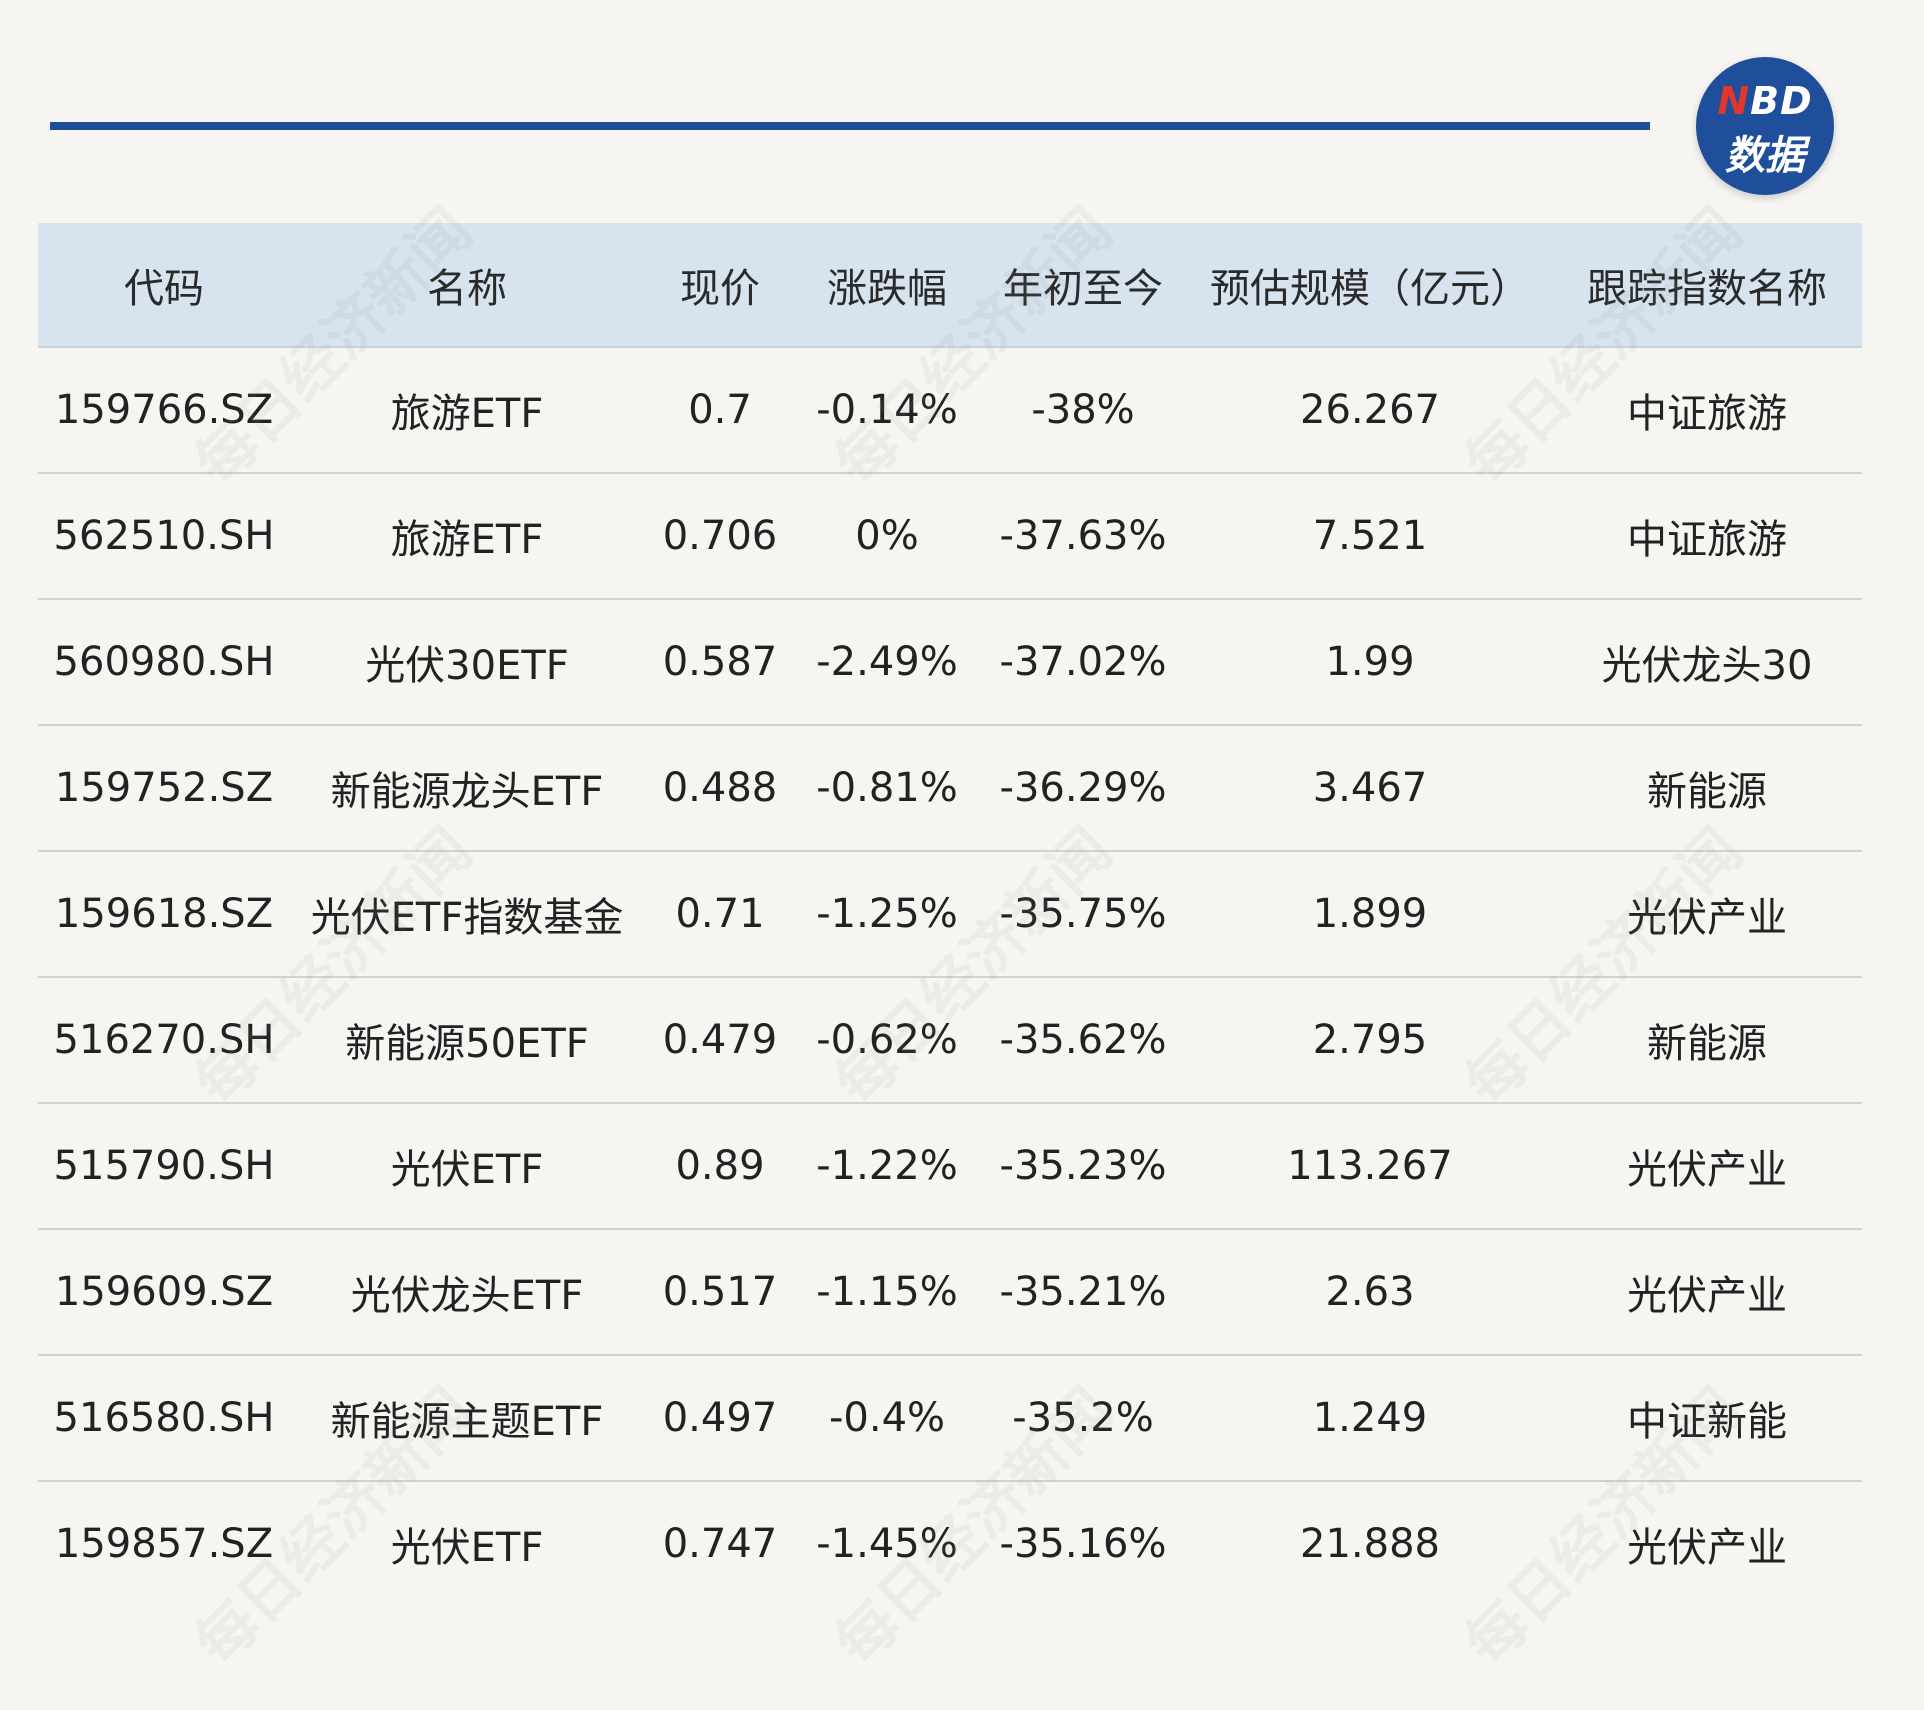 The width and height of the screenshot is (1924, 1710). Describe the element at coordinates (1083, 1292) in the screenshot. I see `cell-ytd: -35.21%` at that location.